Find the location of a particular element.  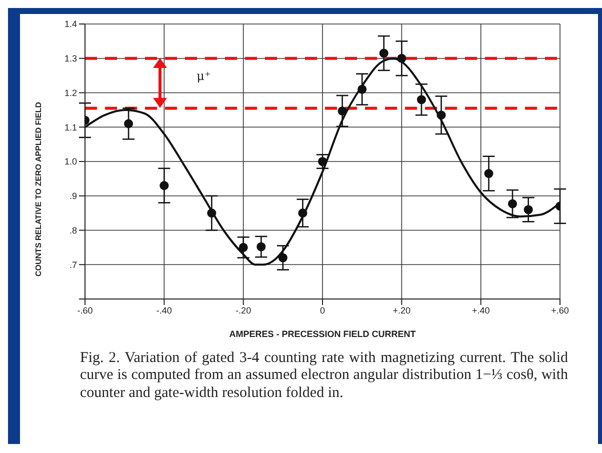

y-tick-label: .7 is located at coordinates (73, 265).